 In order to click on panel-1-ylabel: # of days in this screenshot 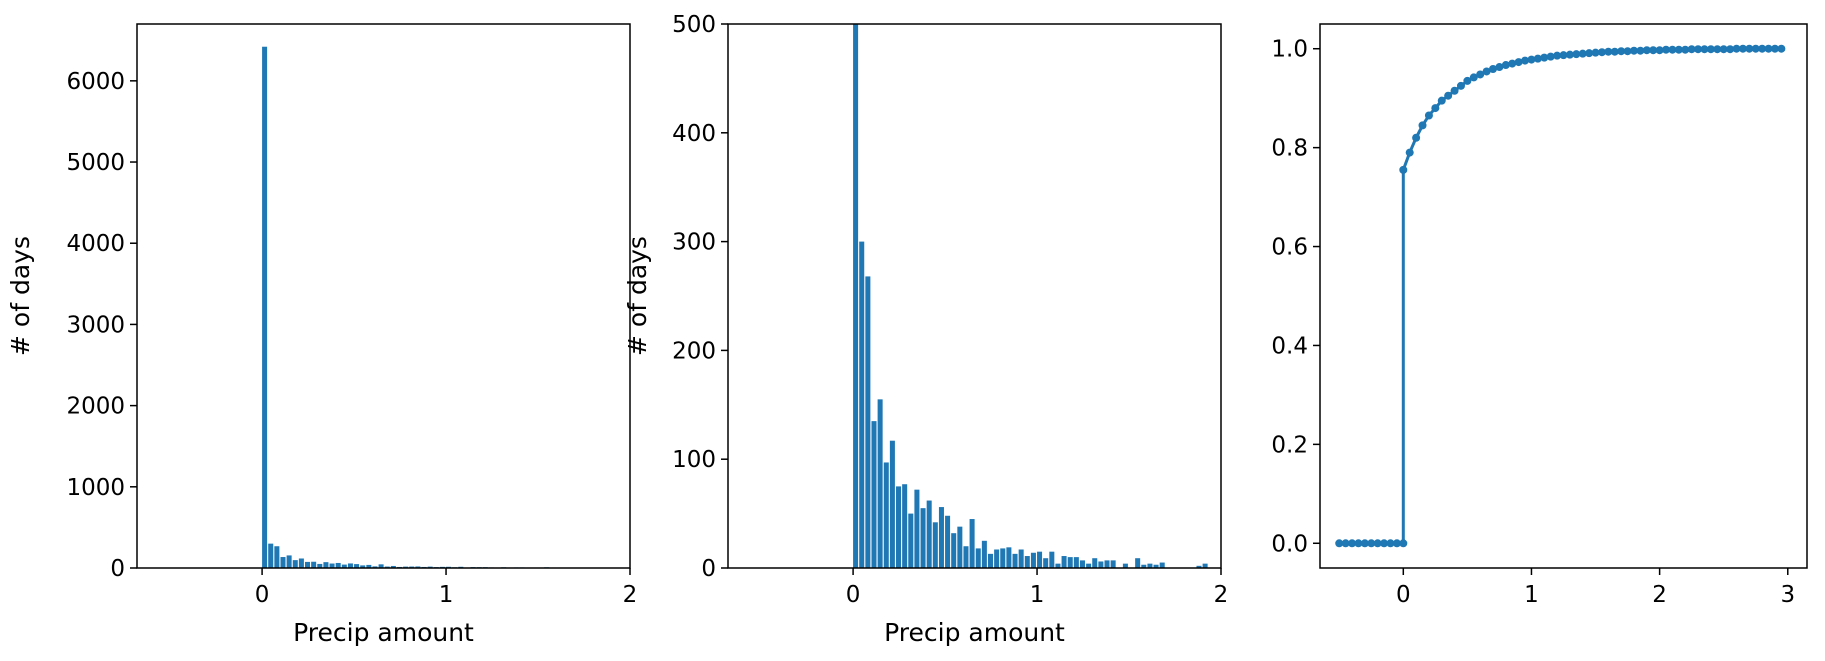, I will do `click(20, 296)`.